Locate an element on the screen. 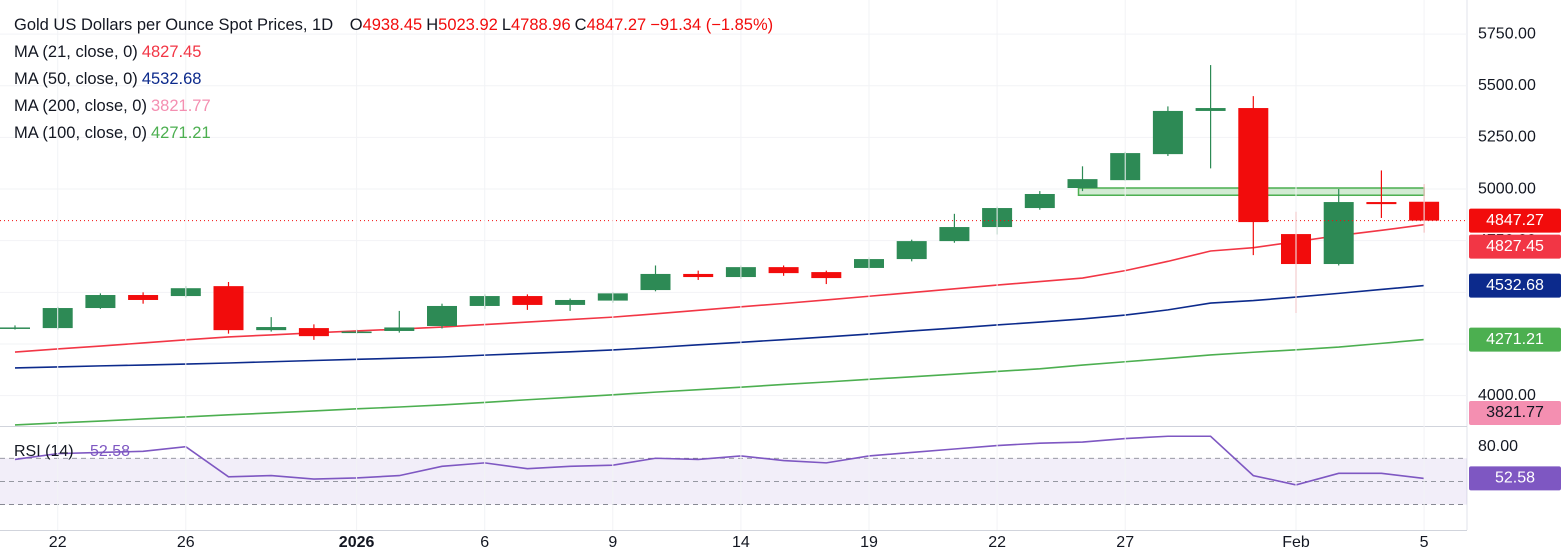 This screenshot has height=556, width=1564. x-tick-label: 6 is located at coordinates (484, 542).